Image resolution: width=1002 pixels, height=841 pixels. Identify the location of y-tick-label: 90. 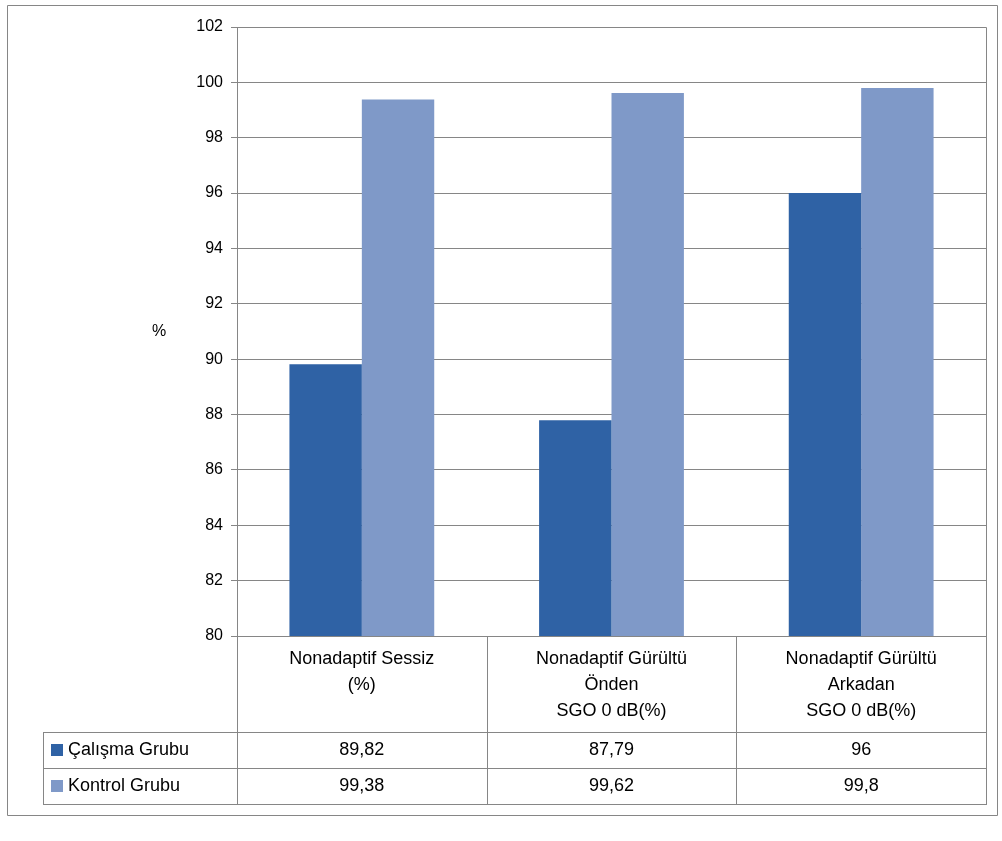
(214, 358).